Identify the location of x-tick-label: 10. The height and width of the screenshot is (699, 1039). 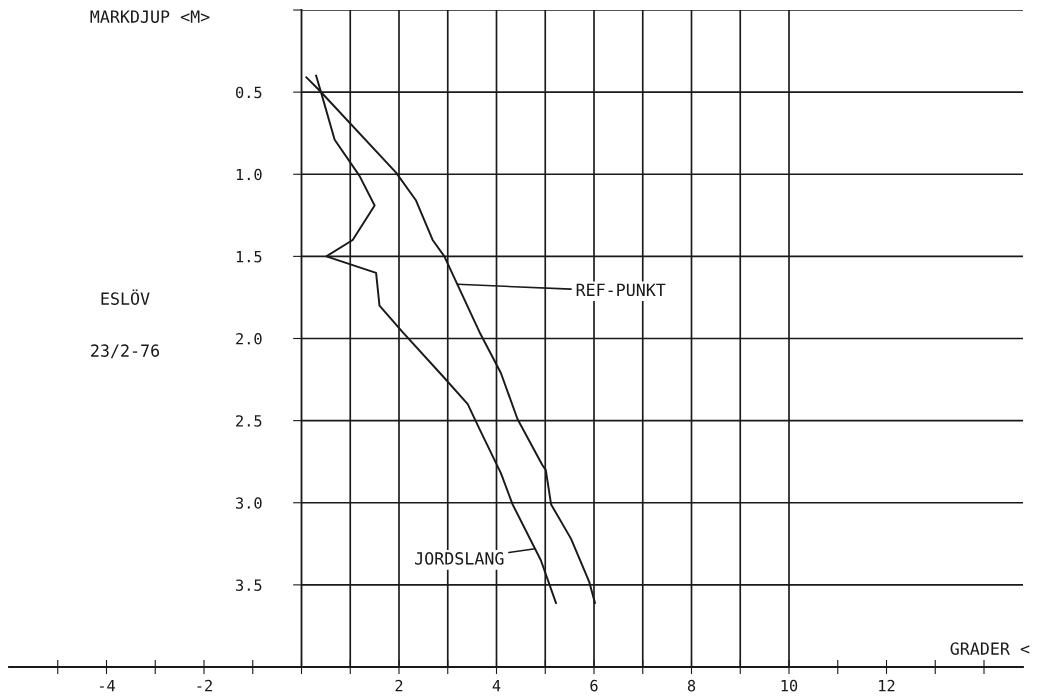
(789, 685).